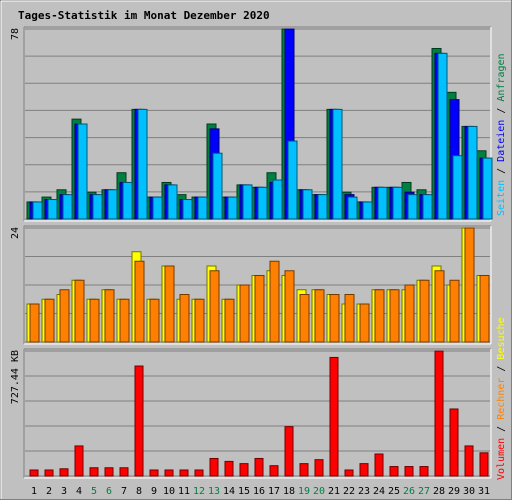 The height and width of the screenshot is (500, 512). I want to click on x-tick-day-8: 8, so click(139, 491).